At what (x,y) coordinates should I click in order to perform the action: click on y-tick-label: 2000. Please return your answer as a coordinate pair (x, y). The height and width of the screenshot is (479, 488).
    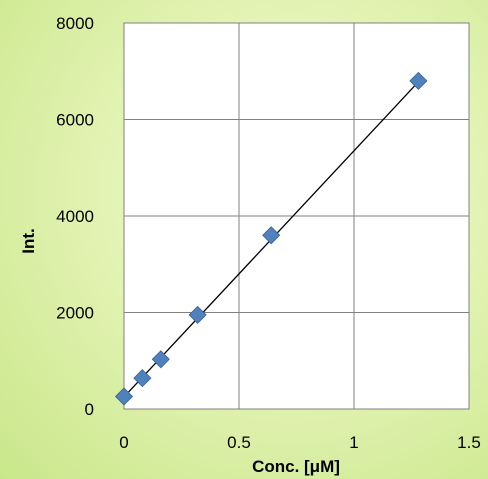
    Looking at the image, I should click on (75, 313).